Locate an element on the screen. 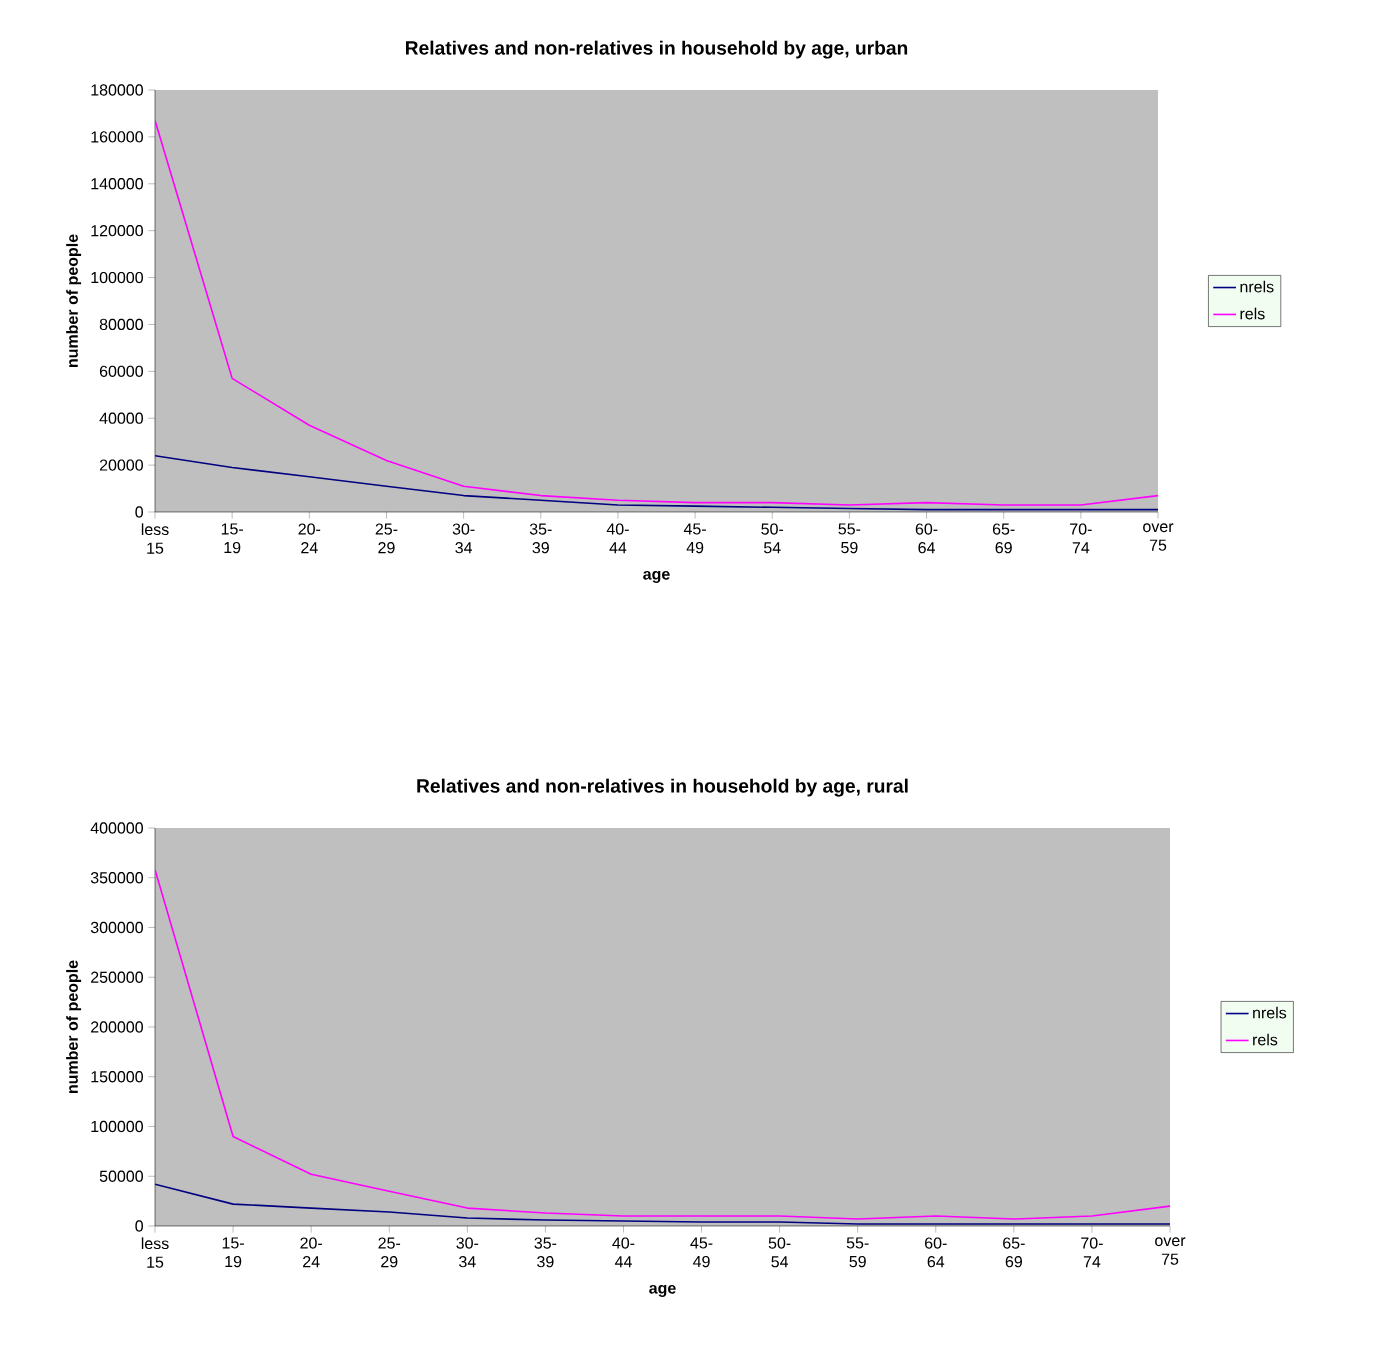  y-tick-label: 50000 is located at coordinates (121, 1176).